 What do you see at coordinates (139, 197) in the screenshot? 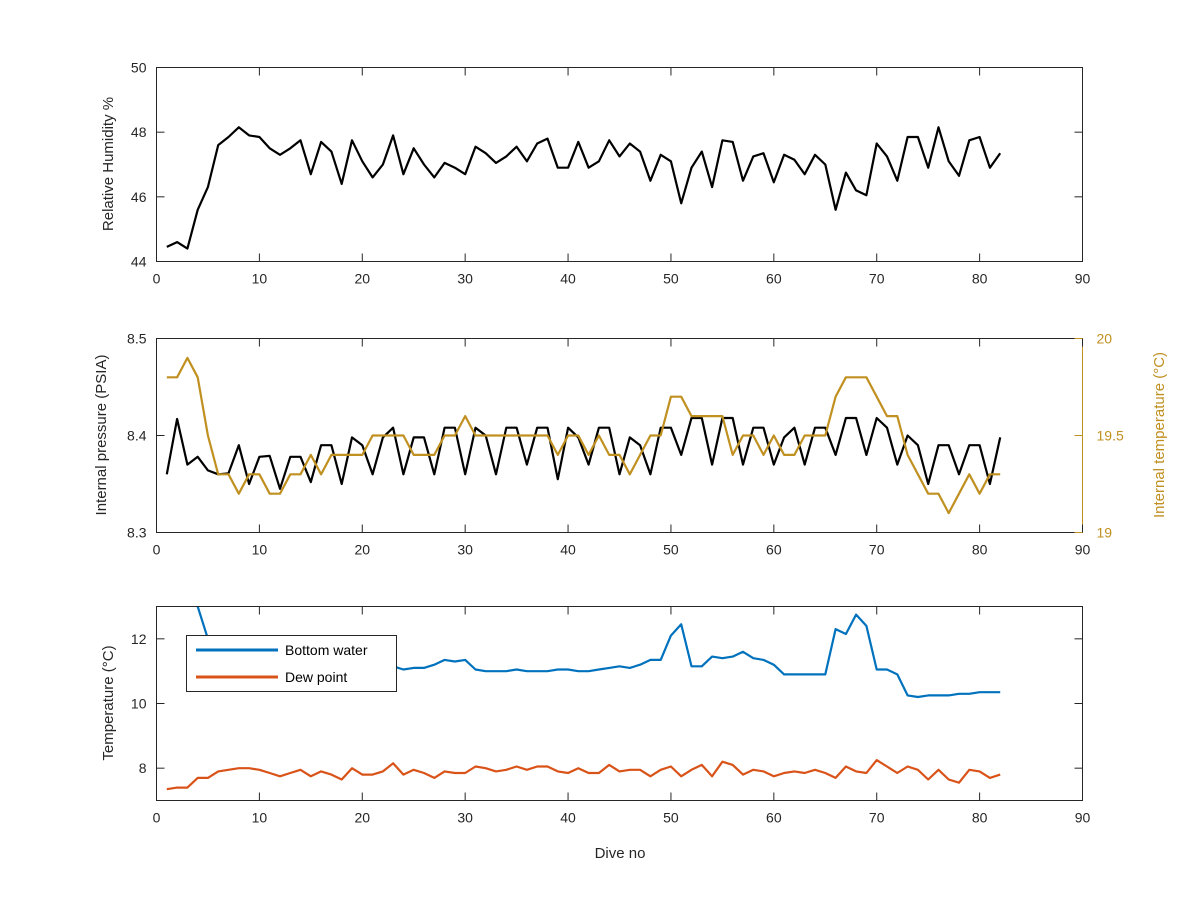
I see `y-tick-label: 46` at bounding box center [139, 197].